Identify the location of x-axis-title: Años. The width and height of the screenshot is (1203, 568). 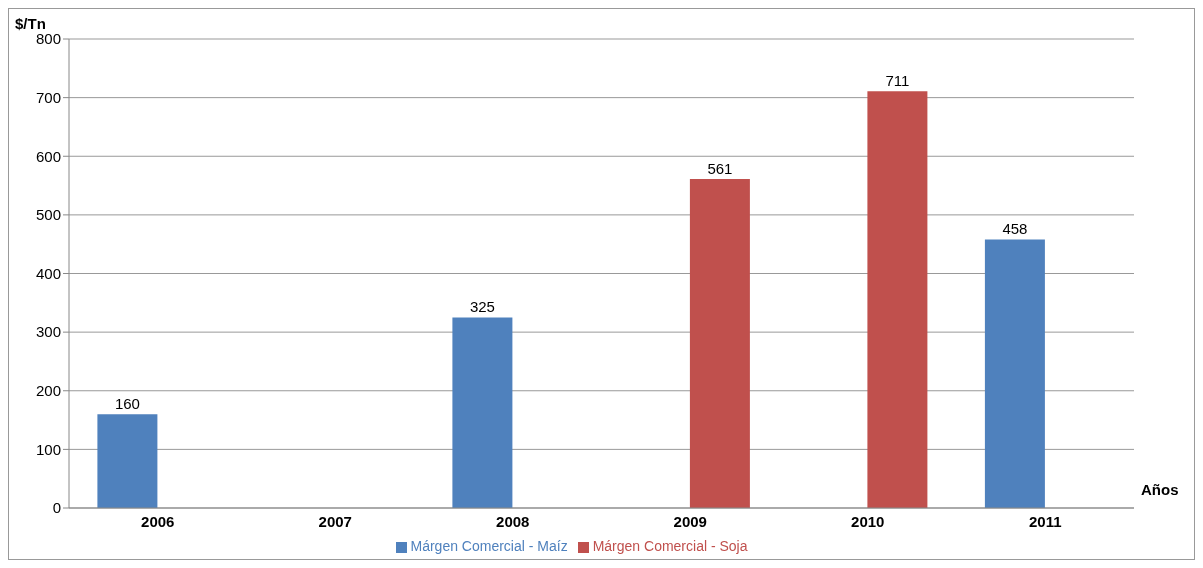
(1160, 489).